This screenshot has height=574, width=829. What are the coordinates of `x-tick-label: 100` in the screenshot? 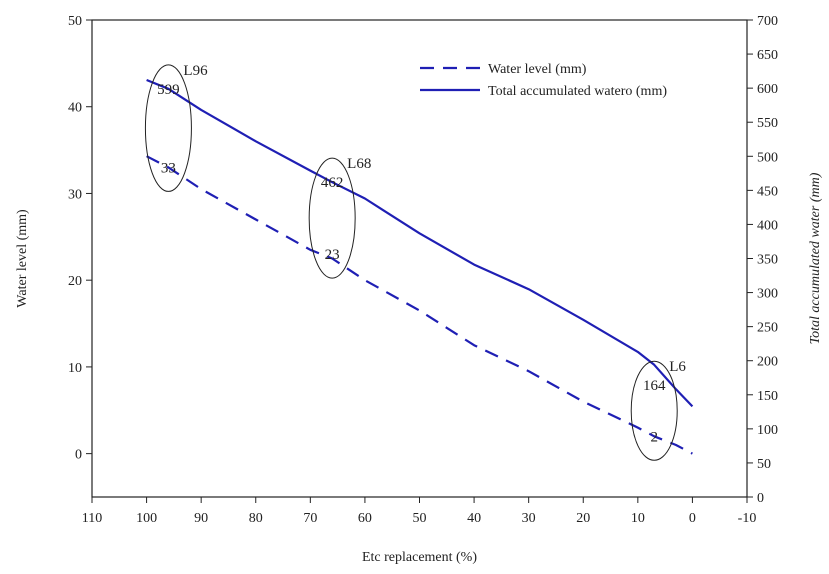 It's located at (146, 518).